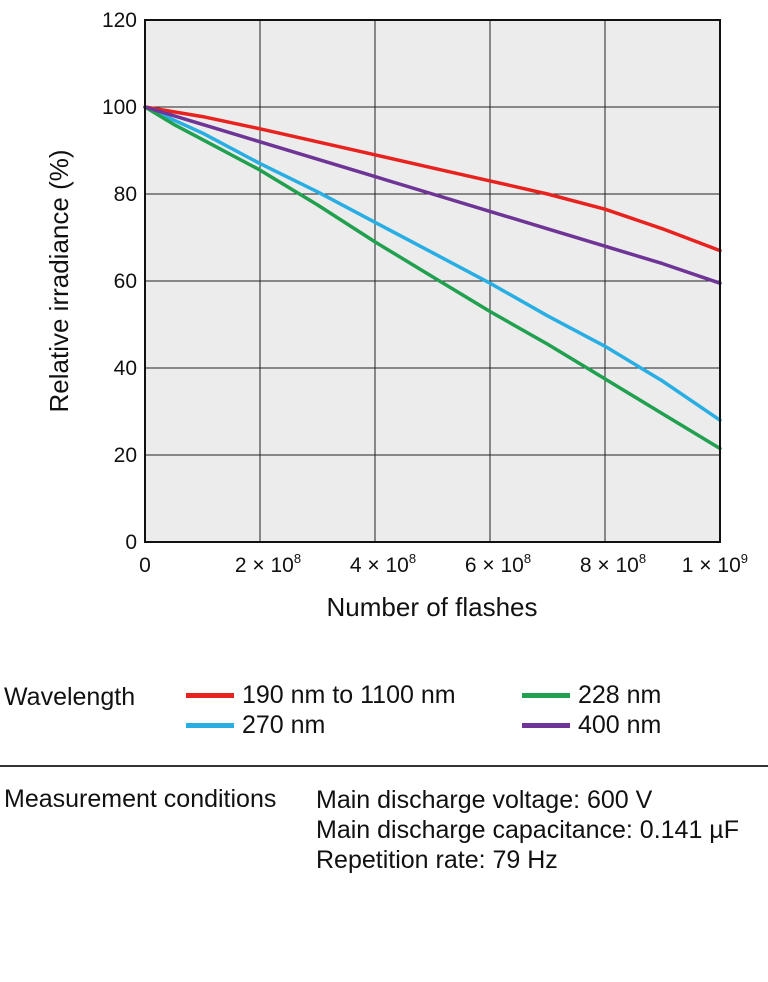 This screenshot has width=768, height=982. Describe the element at coordinates (383, 564) in the screenshot. I see `x-tick-label: 4 × 10⁸` at that location.